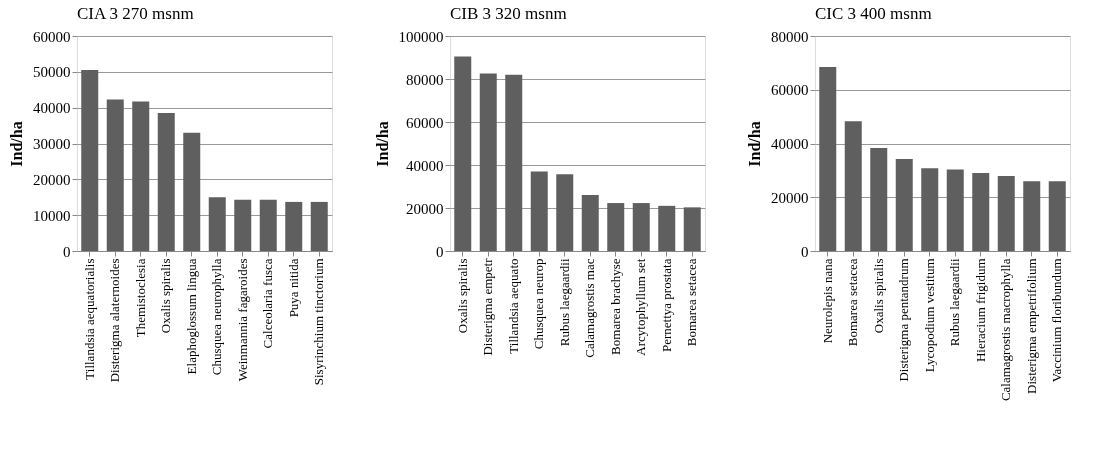  I want to click on x-tick-label: Disterigma empetr, so click(488, 306).